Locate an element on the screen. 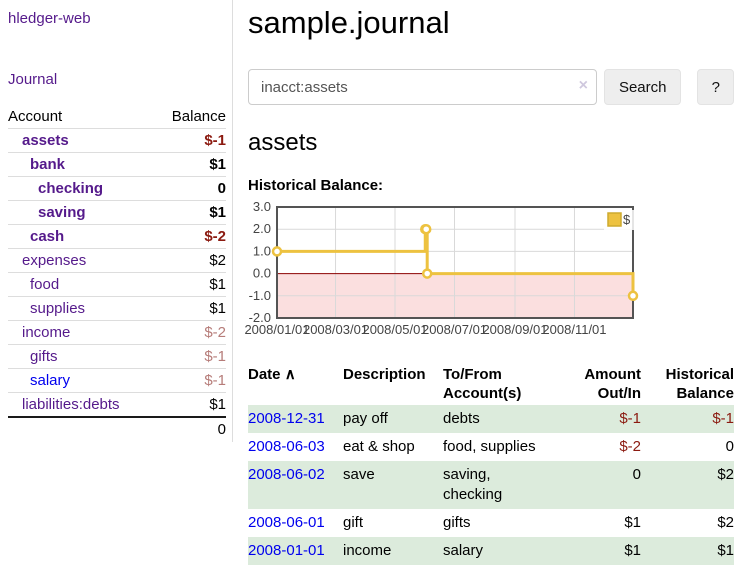 The image size is (742, 582). help-button: ? is located at coordinates (715, 87).